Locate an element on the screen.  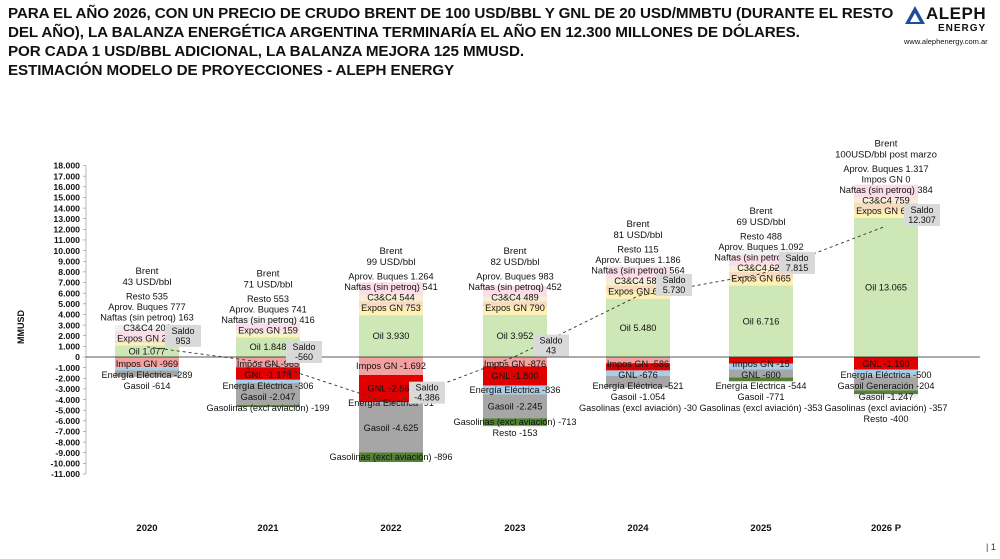
bar-label-gasolinas: Gasolinas (excl aviación) -713 is located at coordinates (514, 422).